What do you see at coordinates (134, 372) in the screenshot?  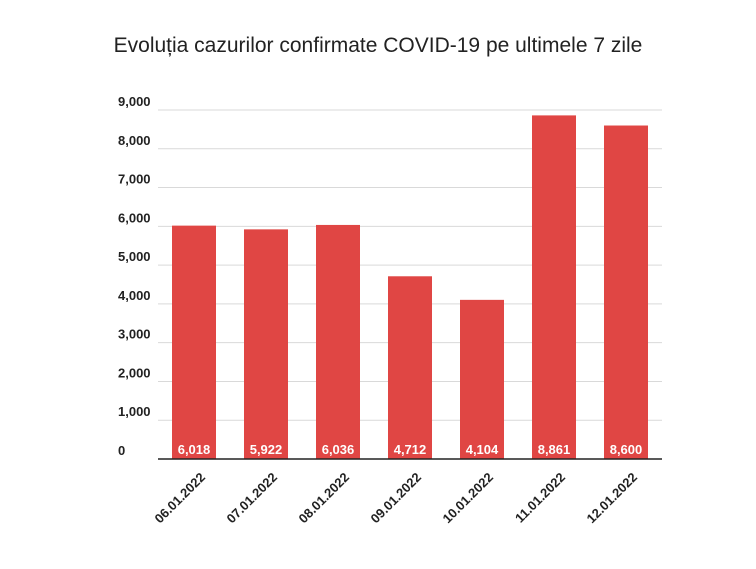 I see `y-tick-label: 2,000` at bounding box center [134, 372].